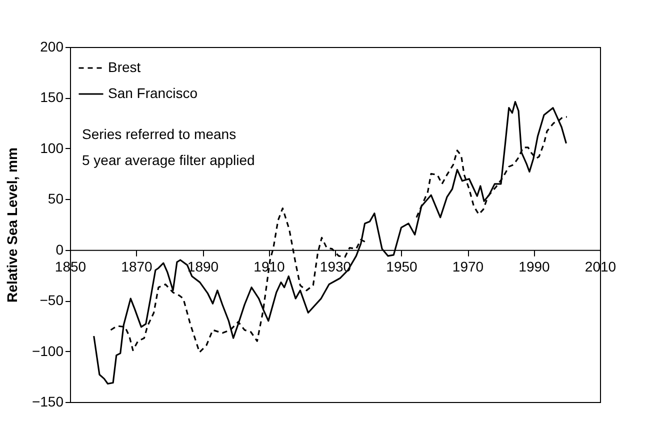 This screenshot has width=647, height=432. What do you see at coordinates (48, 350) in the screenshot?
I see `y-tick-label: −100` at bounding box center [48, 350].